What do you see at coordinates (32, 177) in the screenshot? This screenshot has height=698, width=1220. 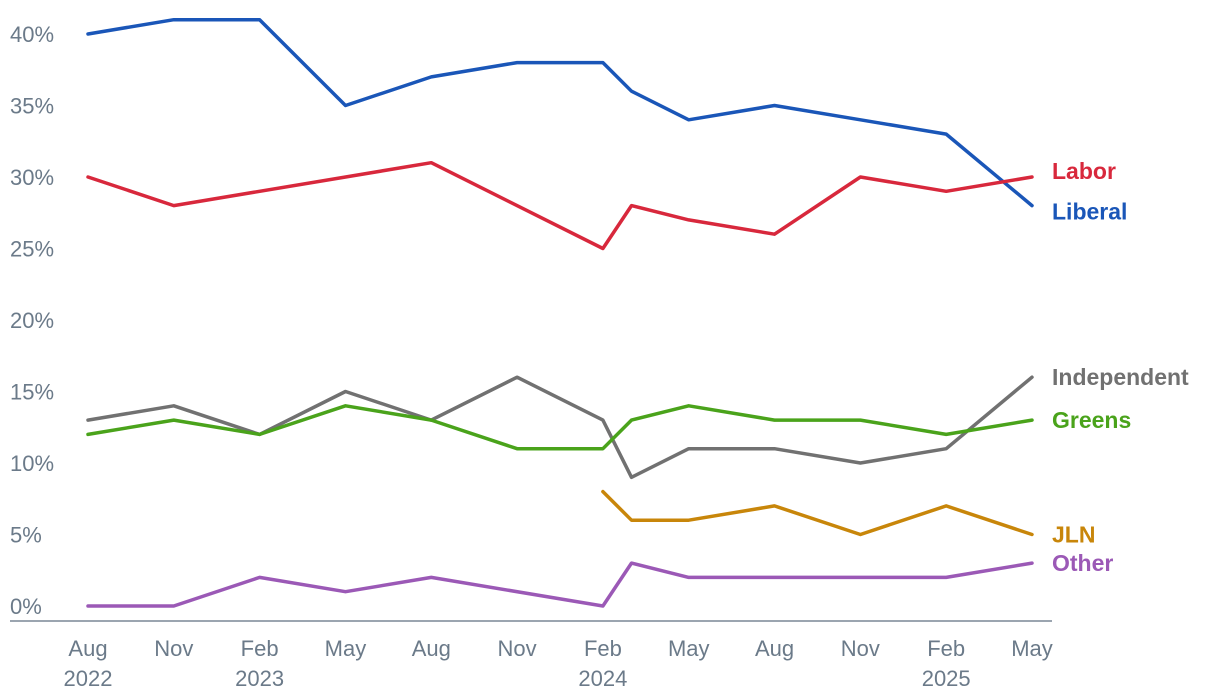 I see `y-tick-label: 30%` at bounding box center [32, 177].